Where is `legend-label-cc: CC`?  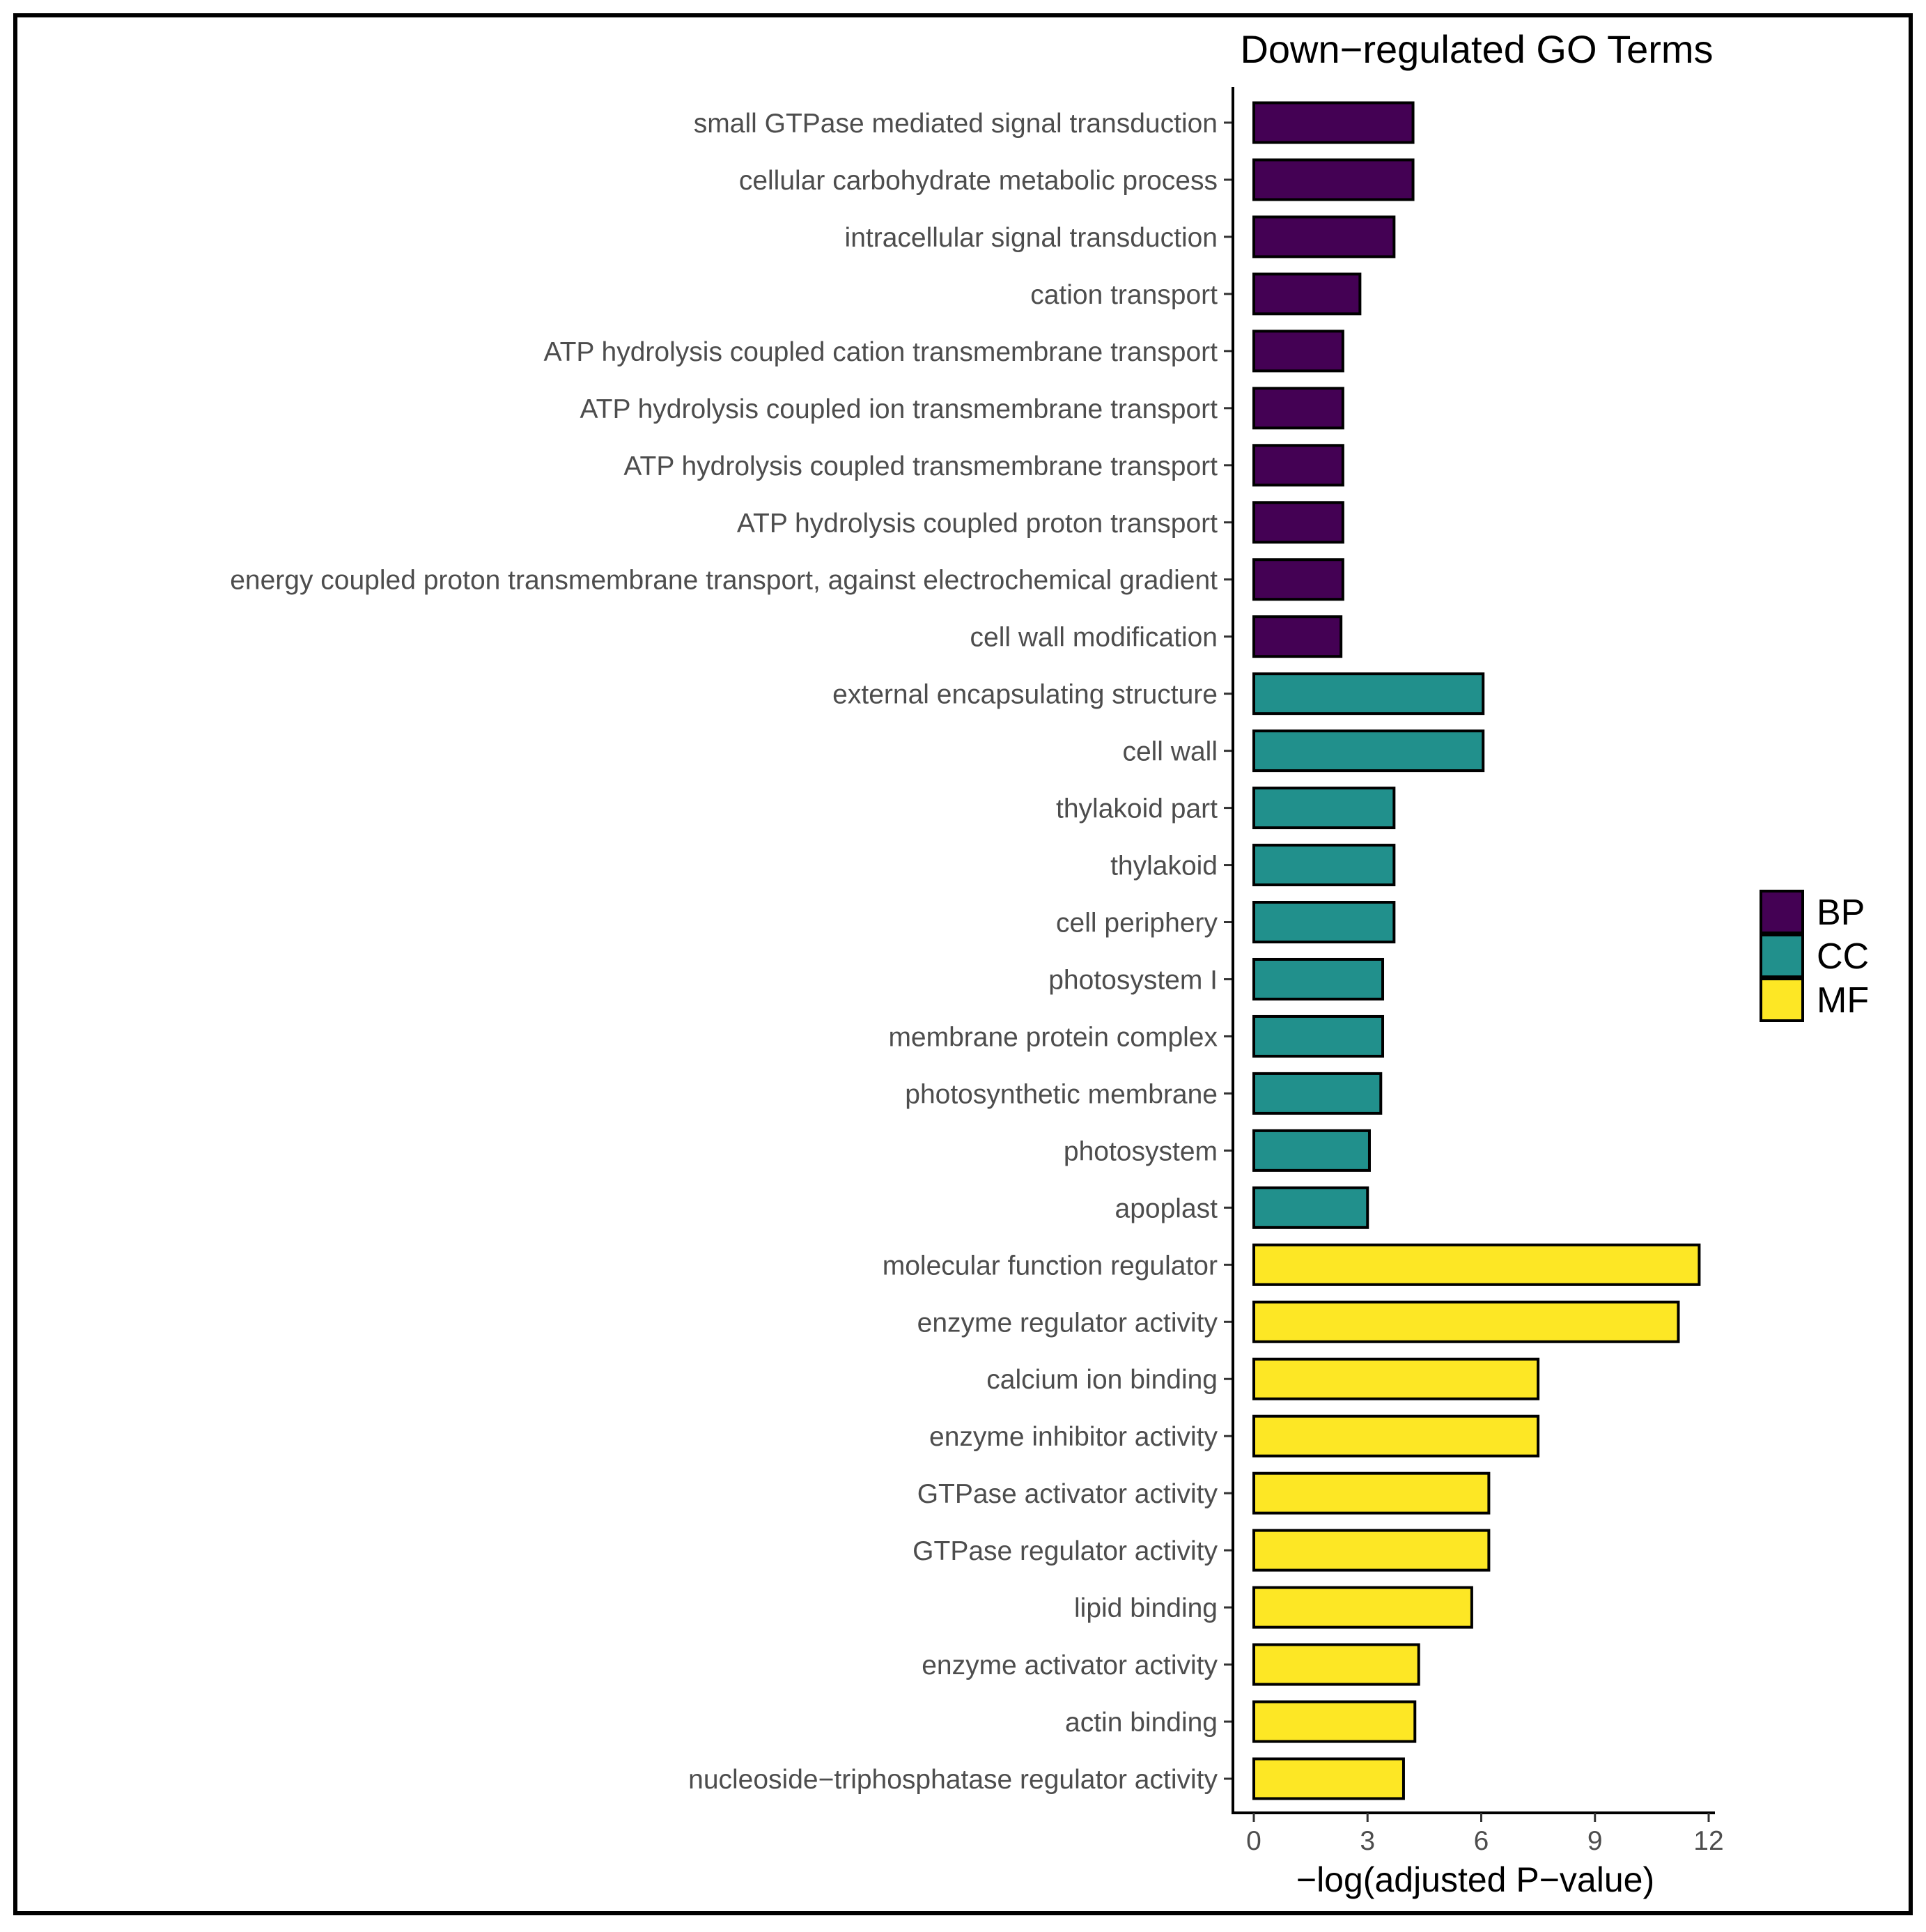 legend-label-cc: CC is located at coordinates (1843, 956).